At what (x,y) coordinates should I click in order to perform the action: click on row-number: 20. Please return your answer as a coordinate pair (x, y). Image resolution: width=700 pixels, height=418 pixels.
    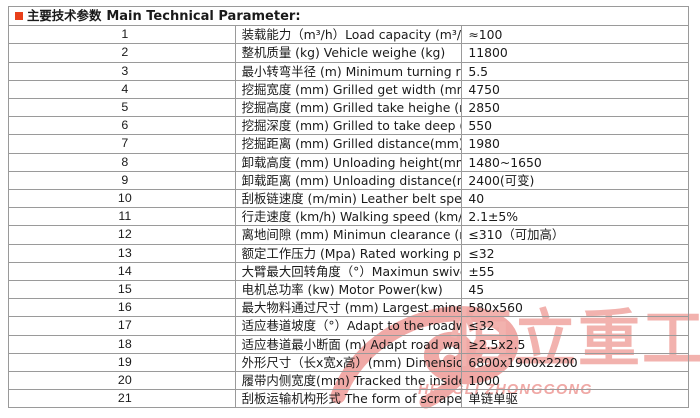
    Looking at the image, I should click on (122, 381).